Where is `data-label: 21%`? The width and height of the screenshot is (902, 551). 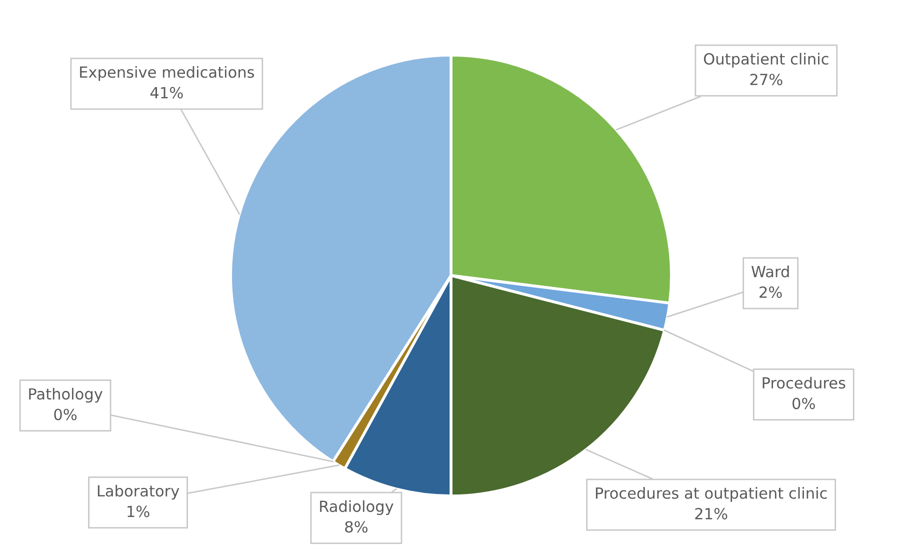 data-label: 21% is located at coordinates (711, 514).